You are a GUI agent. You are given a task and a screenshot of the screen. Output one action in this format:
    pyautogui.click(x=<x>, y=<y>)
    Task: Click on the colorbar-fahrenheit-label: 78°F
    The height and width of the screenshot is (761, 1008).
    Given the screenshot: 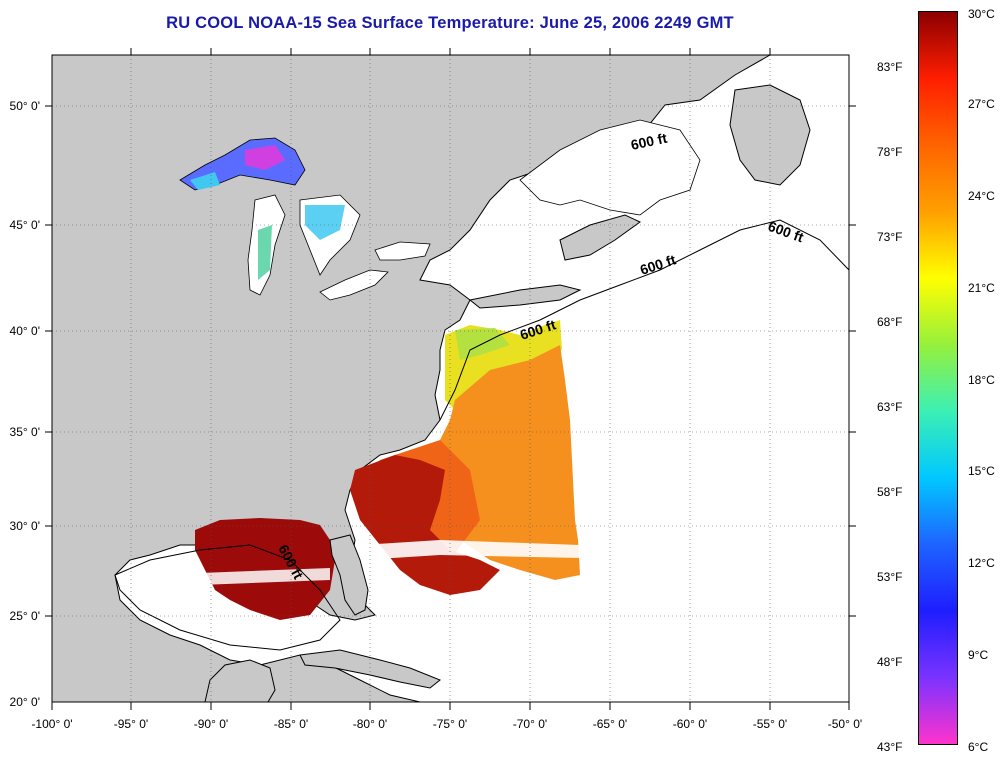 What is the action you would take?
    pyautogui.click(x=890, y=152)
    